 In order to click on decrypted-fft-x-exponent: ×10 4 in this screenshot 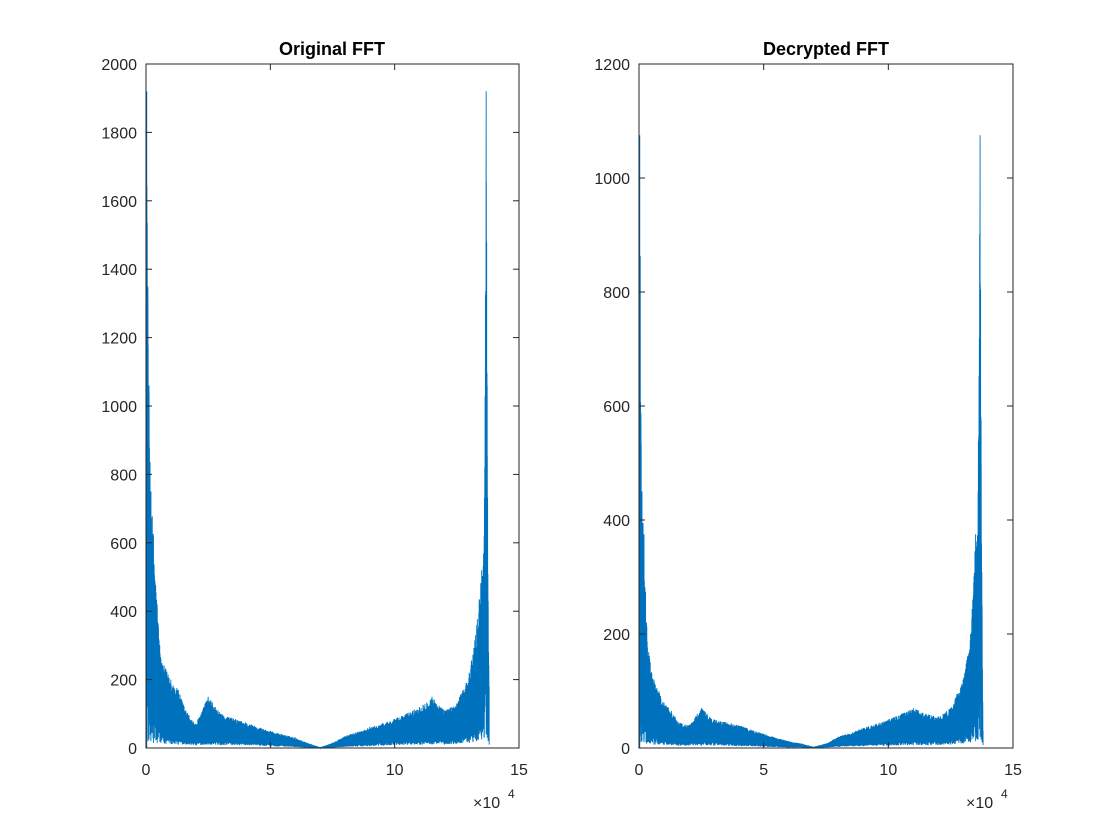, I will do `click(987, 799)`.